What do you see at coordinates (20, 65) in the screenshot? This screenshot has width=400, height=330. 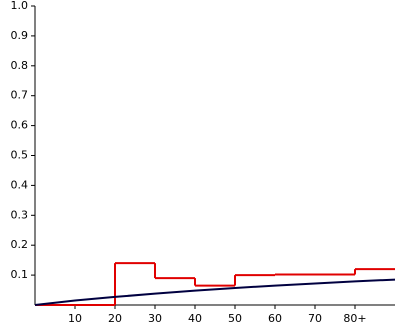 I see `y-tick-label: 0.8` at bounding box center [20, 65].